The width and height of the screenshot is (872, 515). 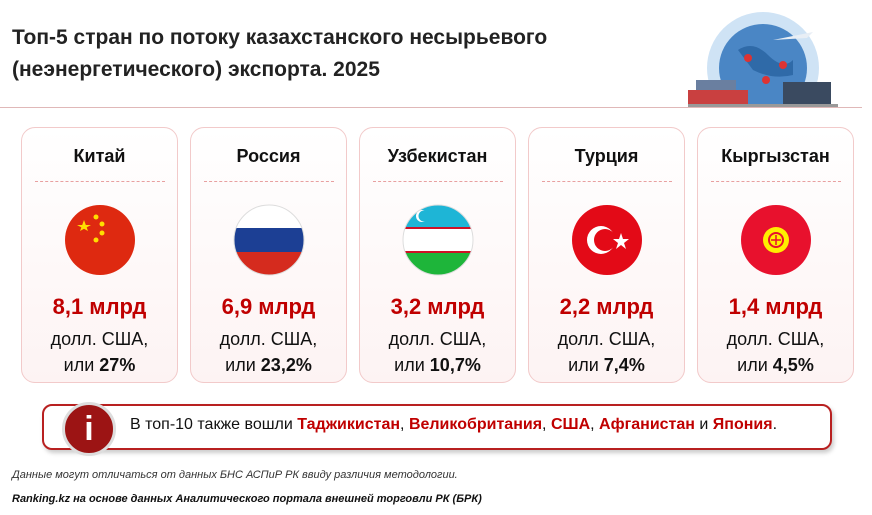 What do you see at coordinates (647, 424) in the screenshot?
I see `info-country: Афганистан` at bounding box center [647, 424].